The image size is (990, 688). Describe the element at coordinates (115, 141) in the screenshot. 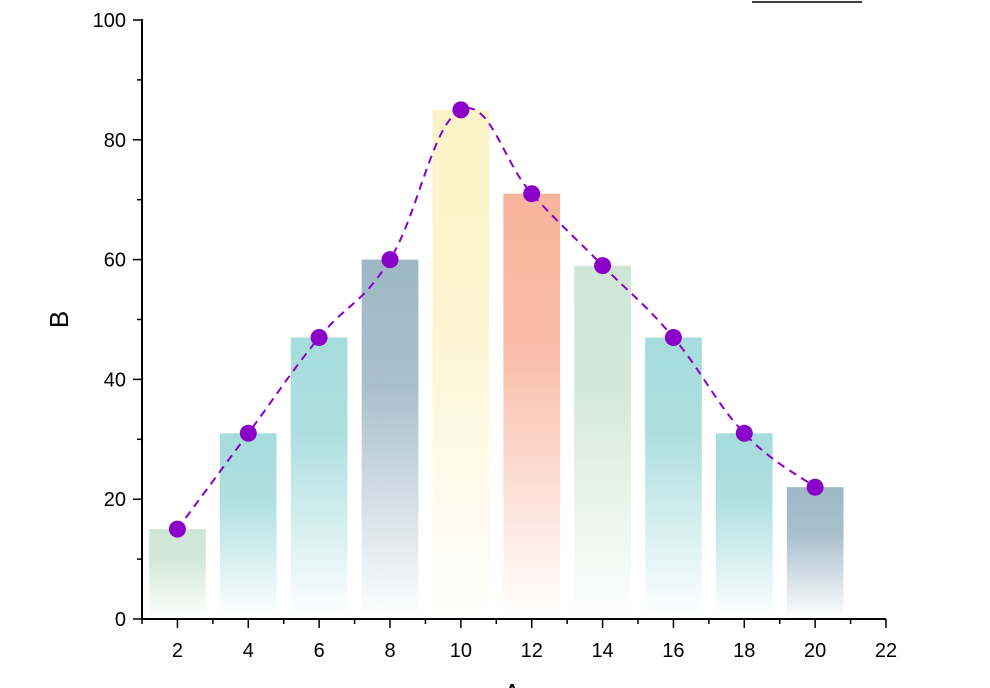

I see `y-tick-label-80: 80` at that location.